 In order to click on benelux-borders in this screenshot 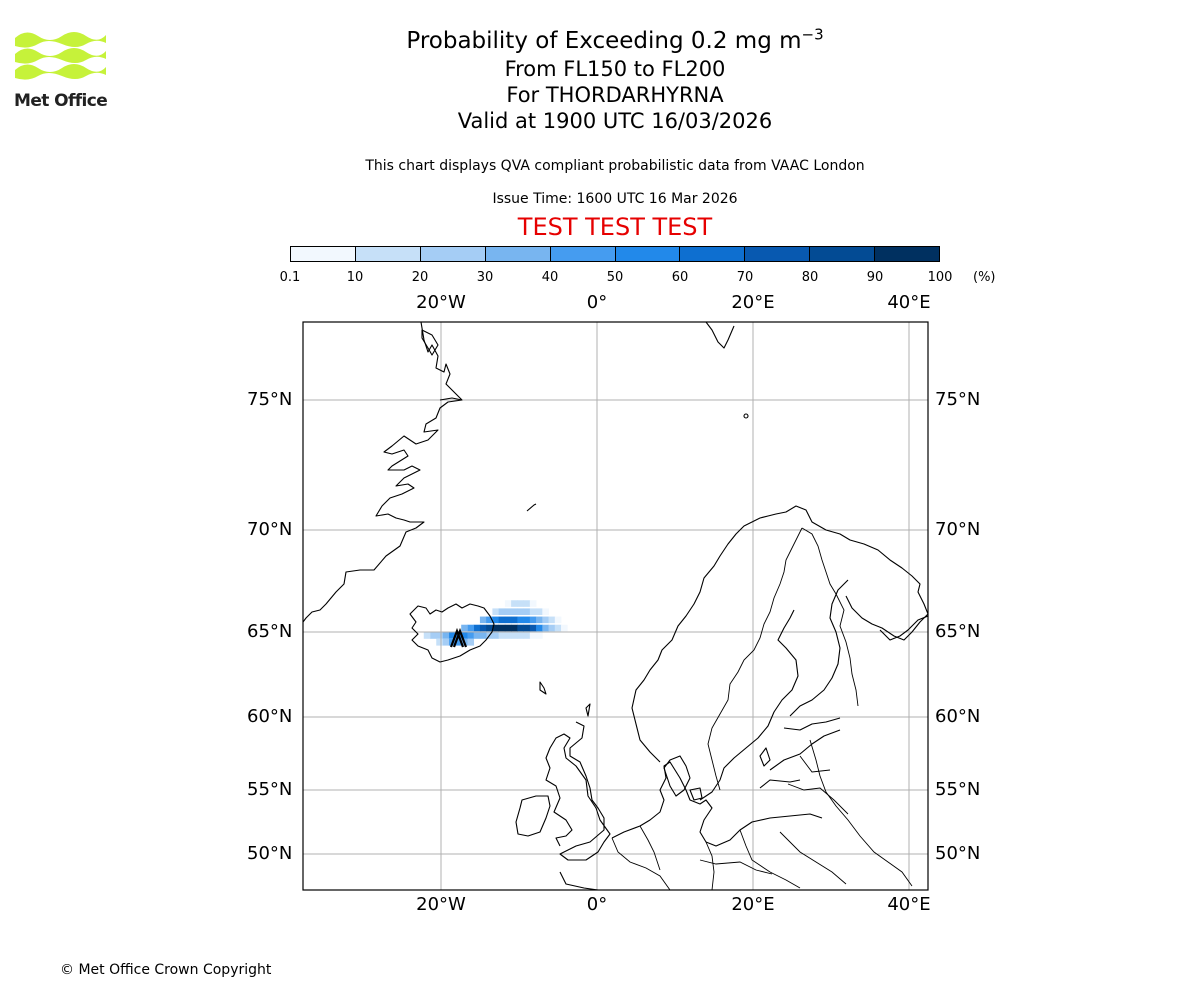, I will do `click(641, 857)`.